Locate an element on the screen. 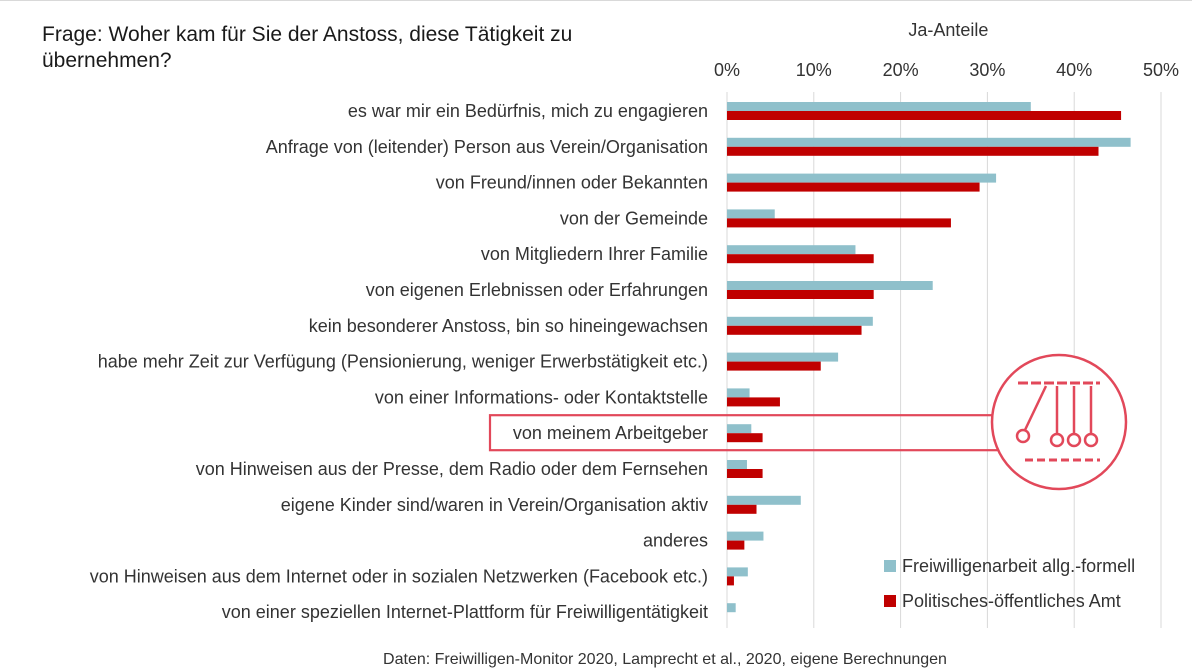 This screenshot has height=672, width=1192. category-label: anderes is located at coordinates (675, 541).